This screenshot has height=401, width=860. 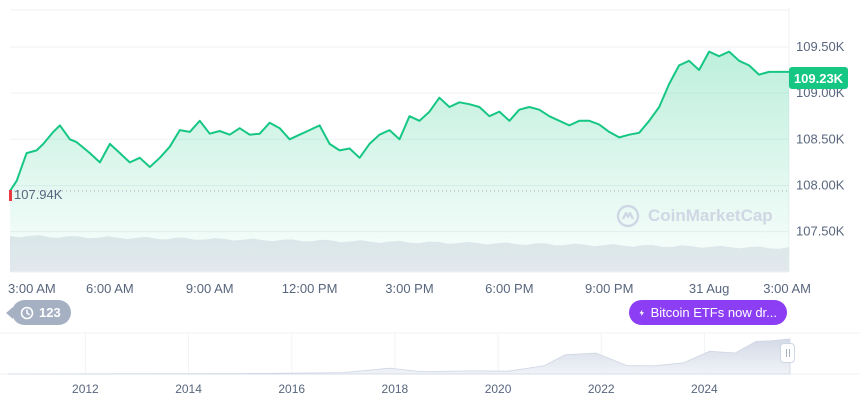 What do you see at coordinates (820, 184) in the screenshot?
I see `y-tick-label: 108.00K` at bounding box center [820, 184].